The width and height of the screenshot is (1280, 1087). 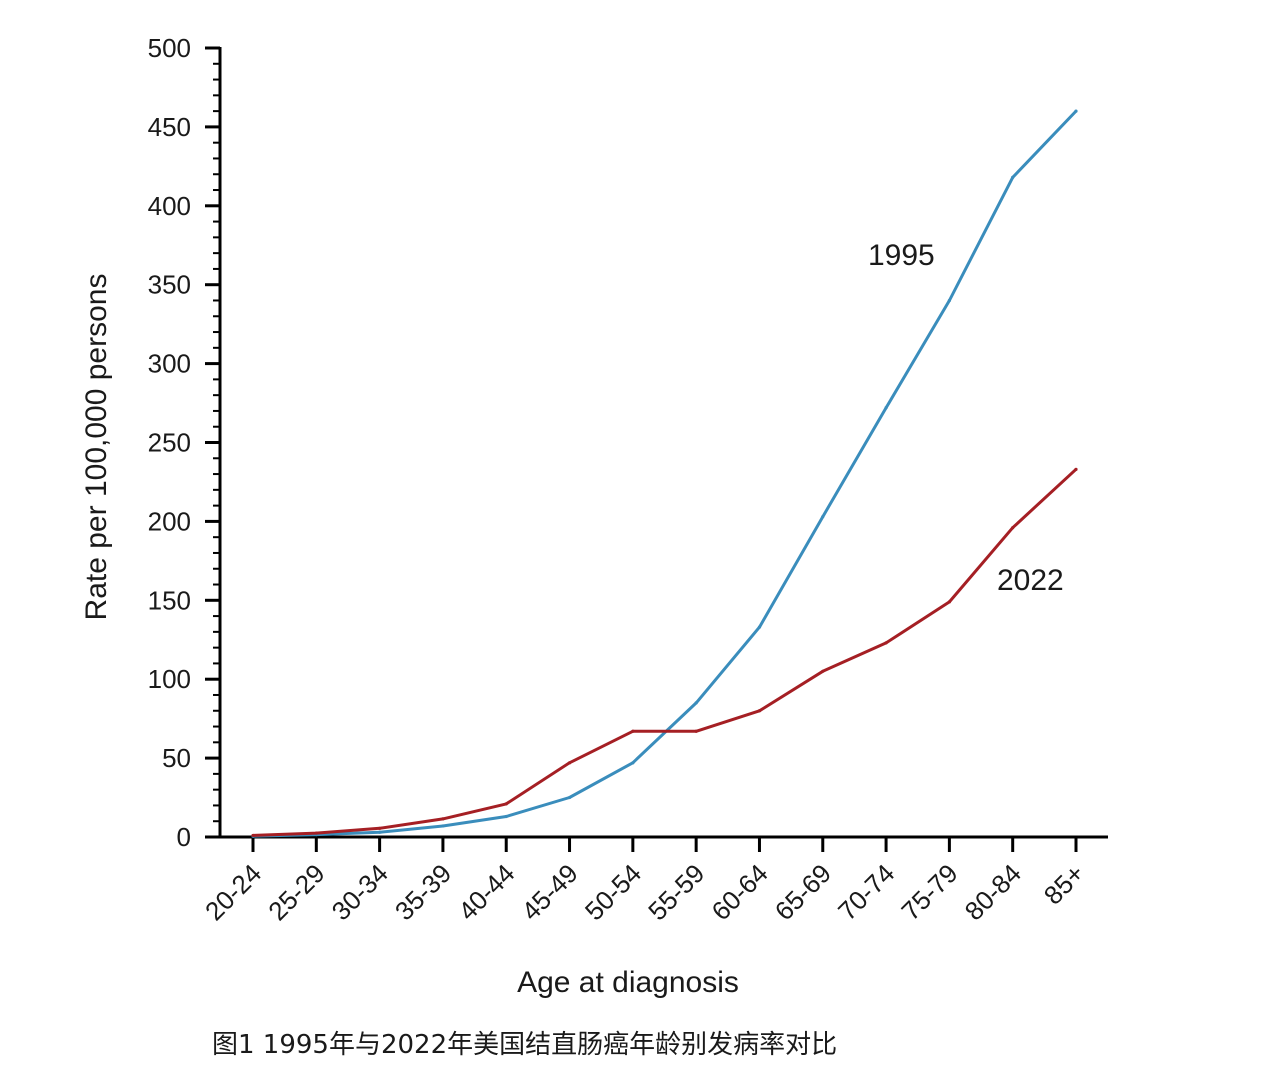 What do you see at coordinates (169, 521) in the screenshot?
I see `y-tick-label: 200` at bounding box center [169, 521].